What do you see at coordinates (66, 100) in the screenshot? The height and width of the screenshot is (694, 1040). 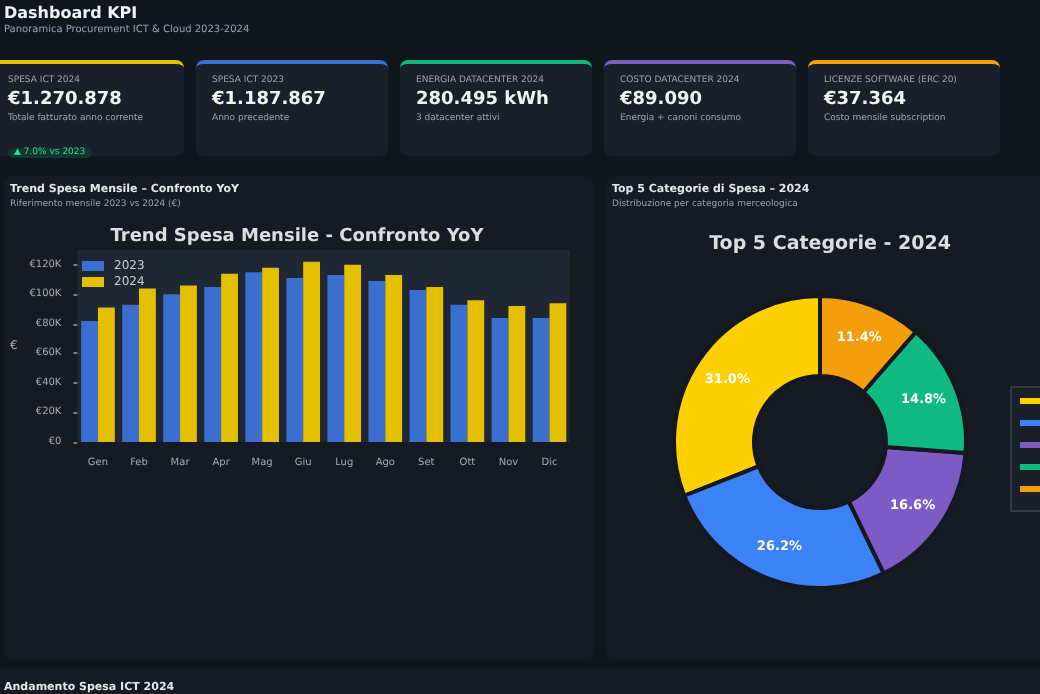 I see `text: €1.270.878` at bounding box center [66, 100].